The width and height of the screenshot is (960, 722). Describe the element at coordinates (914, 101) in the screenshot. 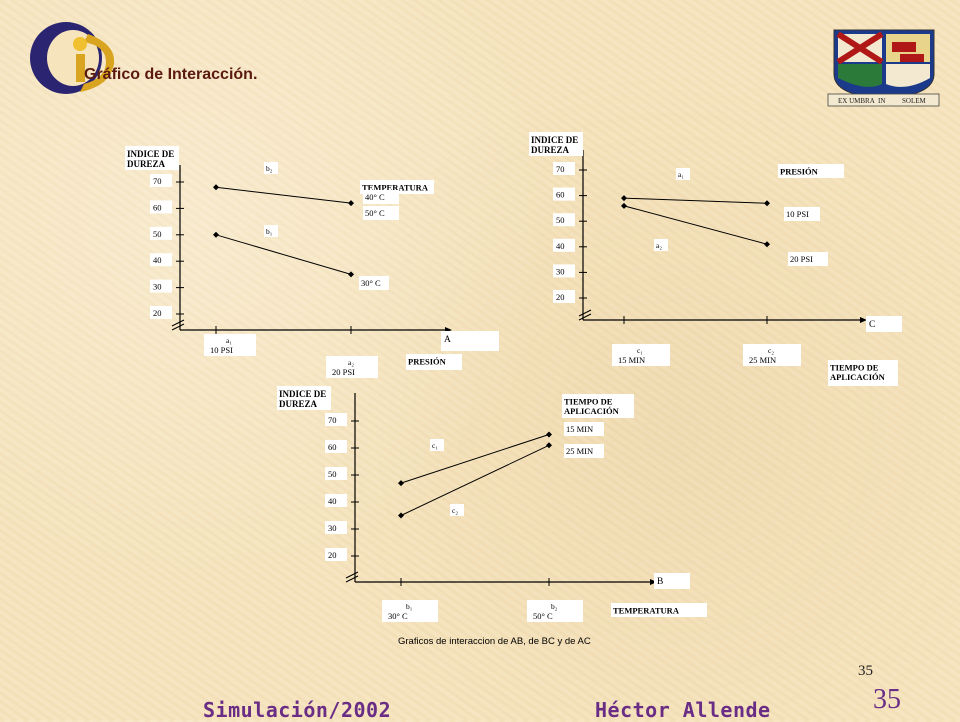

I see `crest-banner-right: SOLEM` at that location.